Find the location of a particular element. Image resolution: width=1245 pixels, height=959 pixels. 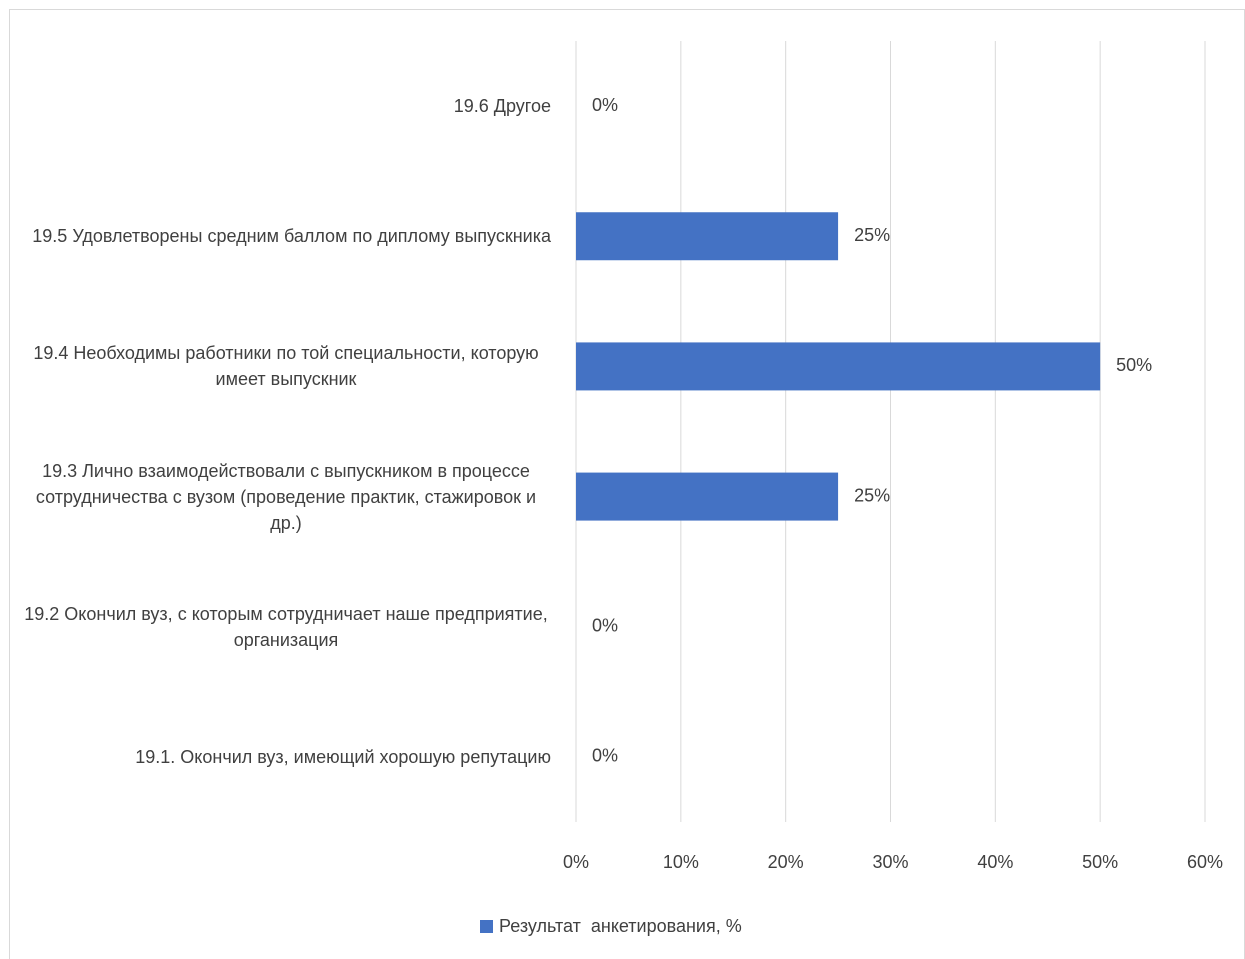

category-label-box: 19.6 Другое is located at coordinates (286, 106).